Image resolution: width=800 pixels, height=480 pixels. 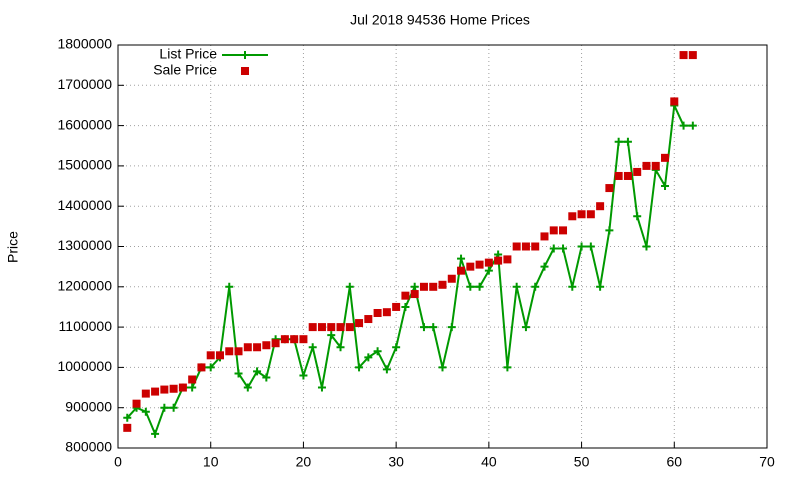 I want to click on y-tick-label: 1000000, so click(x=84, y=366).